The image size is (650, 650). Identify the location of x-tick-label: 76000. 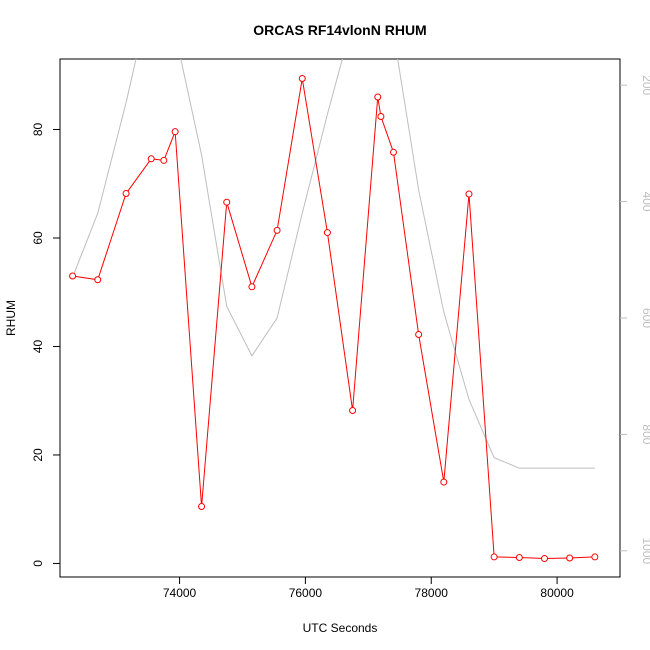
(306, 593).